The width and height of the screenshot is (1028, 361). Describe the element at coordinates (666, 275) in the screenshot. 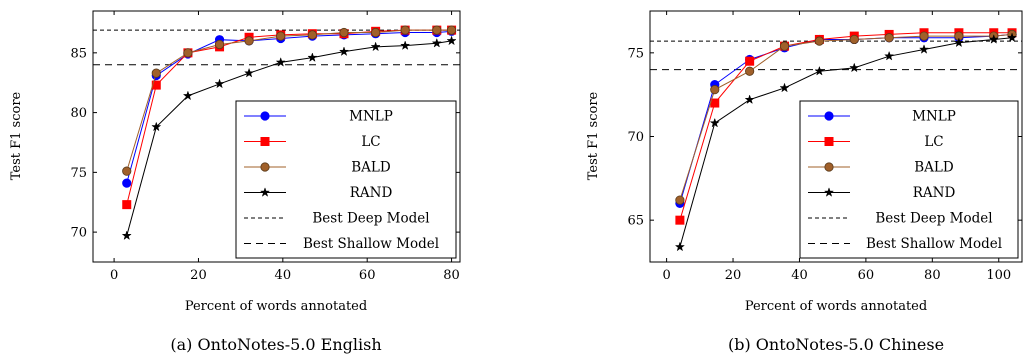

I see `x-tick-label: 0` at that location.